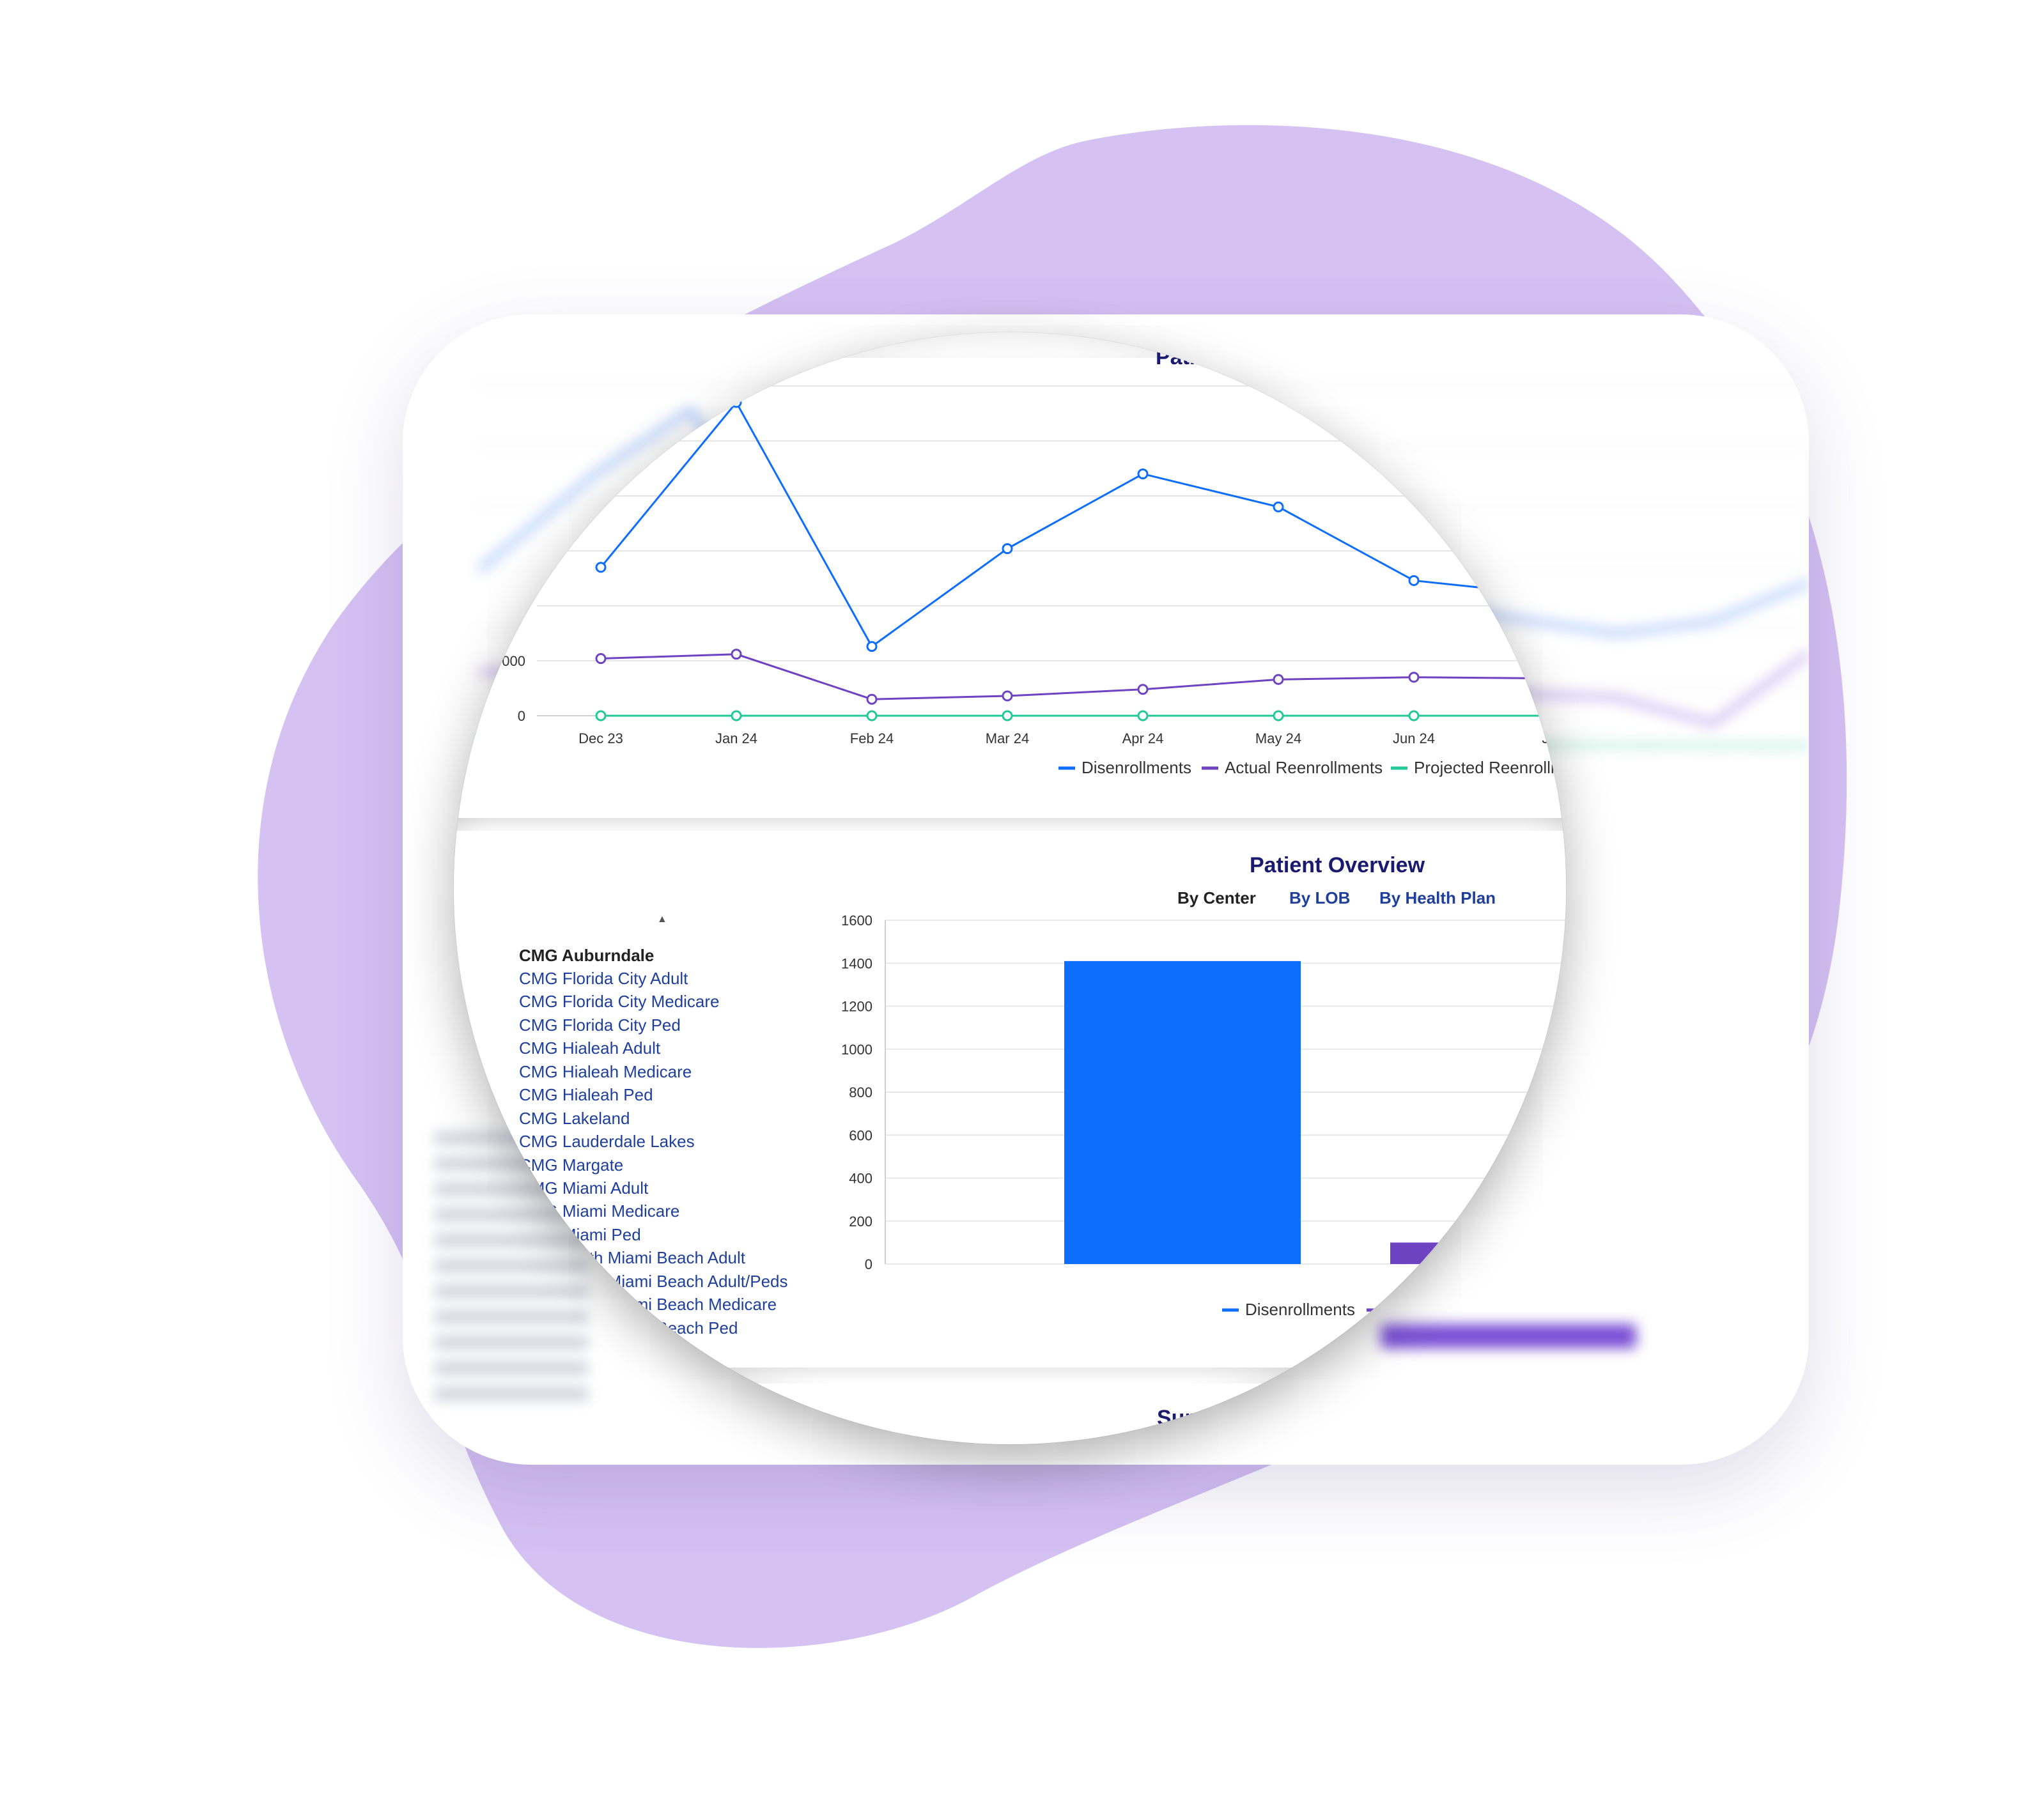 The width and height of the screenshot is (2023, 1820). What do you see at coordinates (584, 1188) in the screenshot?
I see `center-item: CMG Miami Adult` at bounding box center [584, 1188].